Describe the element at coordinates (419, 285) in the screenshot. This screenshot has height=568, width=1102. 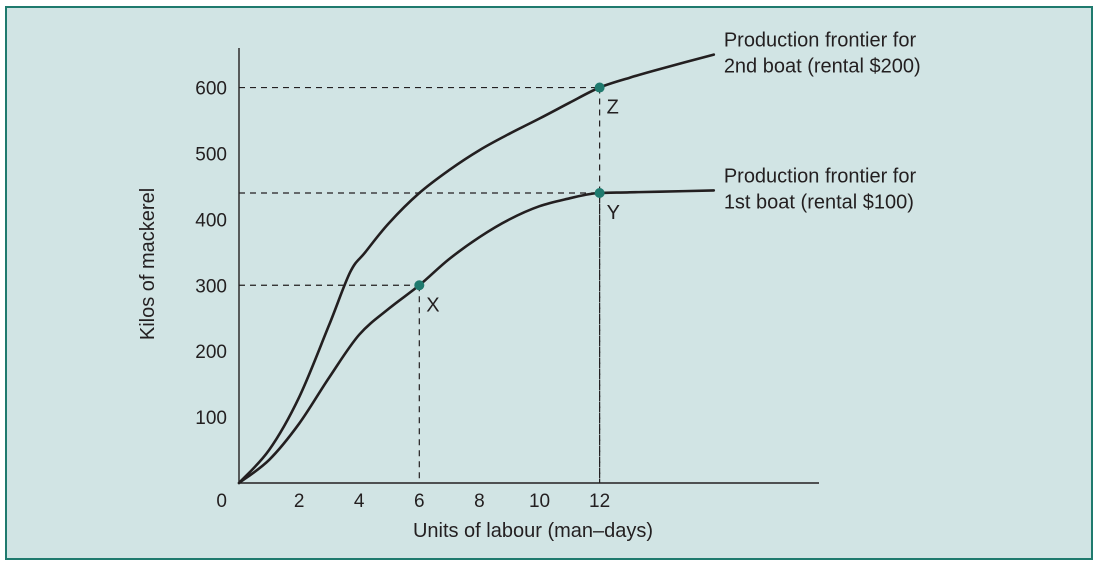
I see `point-x` at that location.